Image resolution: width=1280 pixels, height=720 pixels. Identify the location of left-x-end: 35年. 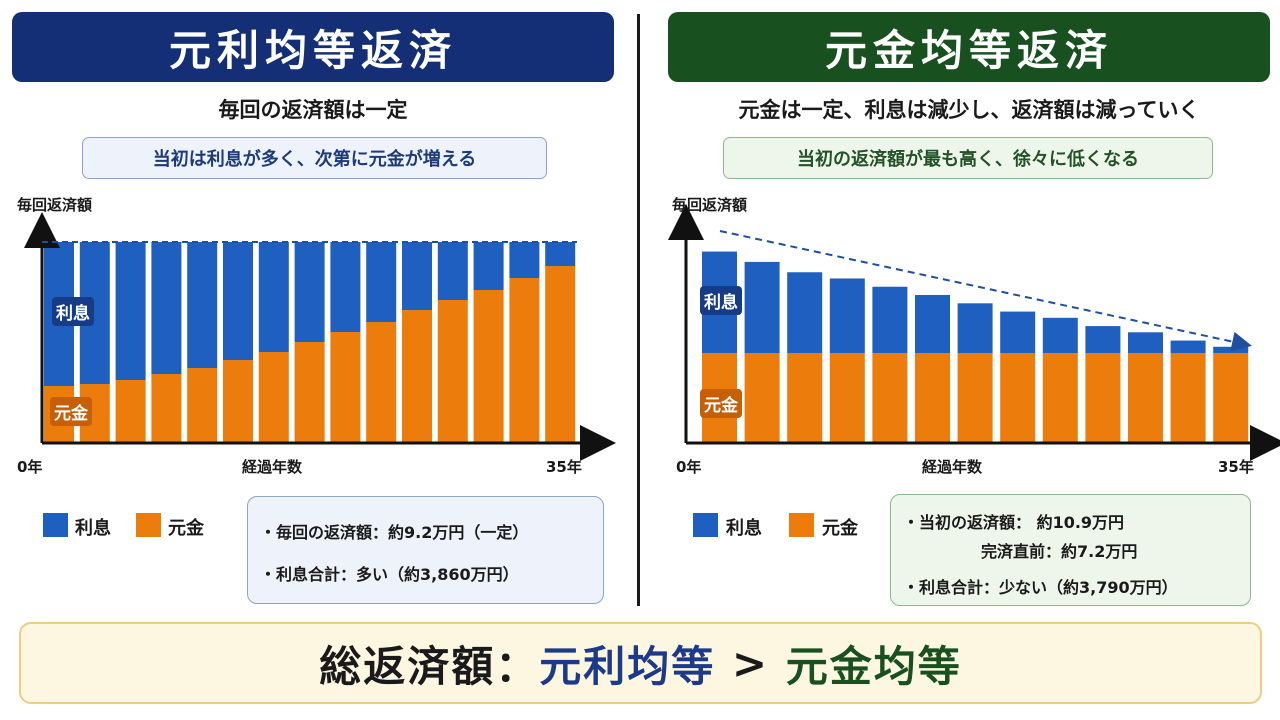
(564, 467).